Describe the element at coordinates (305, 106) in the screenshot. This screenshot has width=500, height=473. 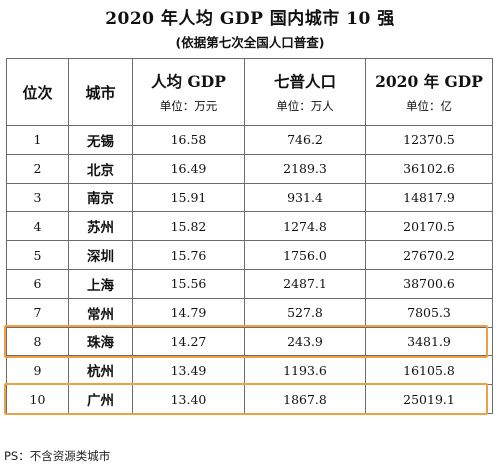
I see `header-population-unit: 单位：万人` at that location.